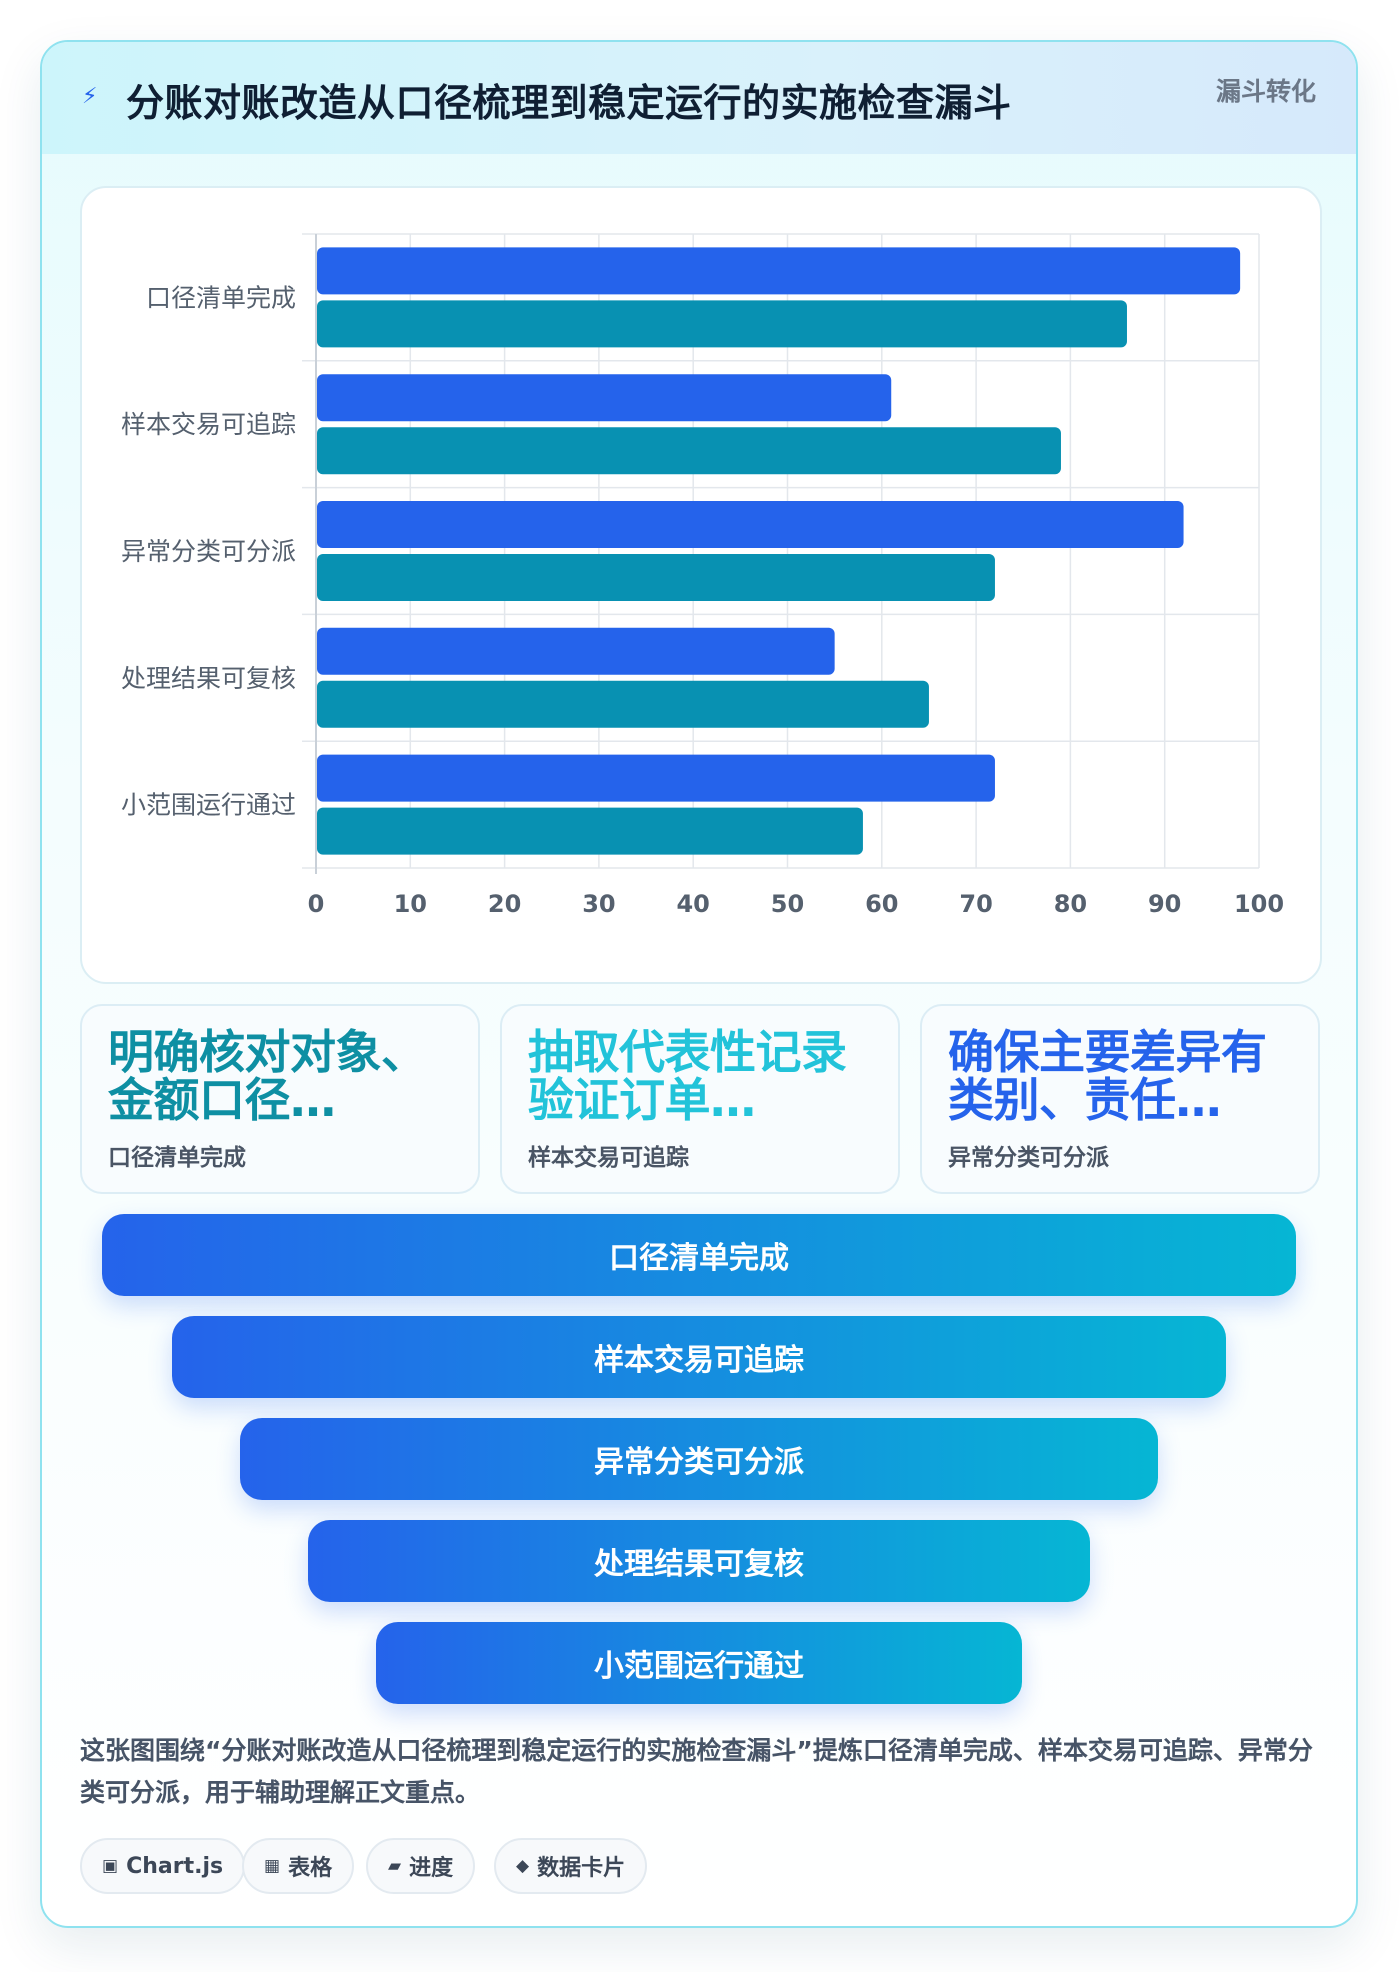  Describe the element at coordinates (395, 1866) in the screenshot. I see `progress-icon: ▰` at that location.